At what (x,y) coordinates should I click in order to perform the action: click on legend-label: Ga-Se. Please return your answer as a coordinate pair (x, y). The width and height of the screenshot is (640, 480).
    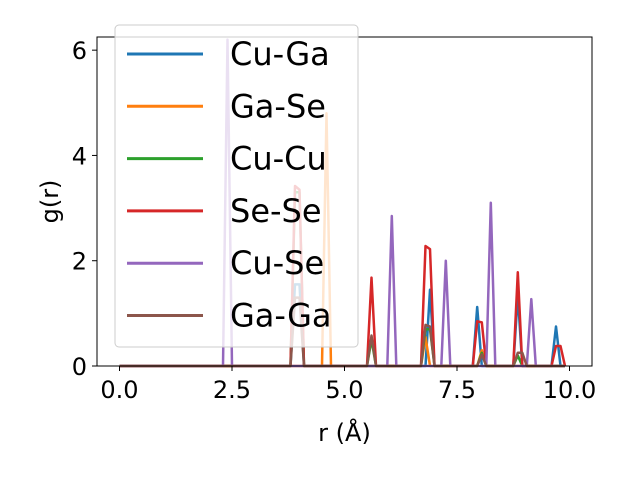
    Looking at the image, I should click on (278, 106).